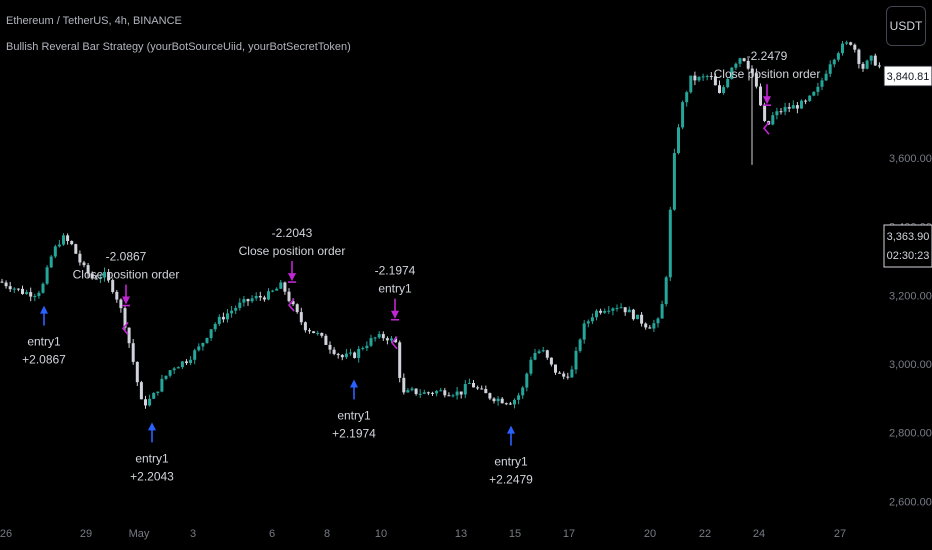 The image size is (932, 550). I want to click on x-tick-label: 3, so click(193, 534).